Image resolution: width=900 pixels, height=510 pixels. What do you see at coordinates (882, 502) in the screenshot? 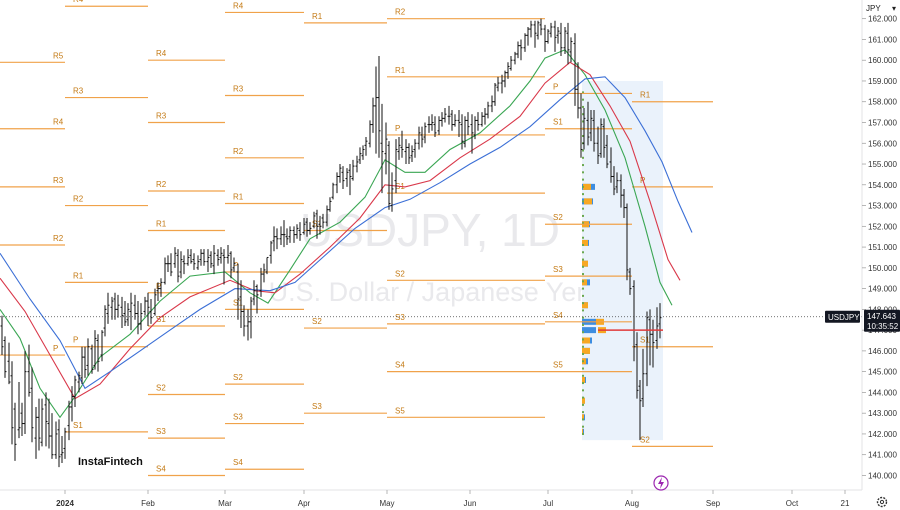
I see `settings-gear-icon` at bounding box center [882, 502].